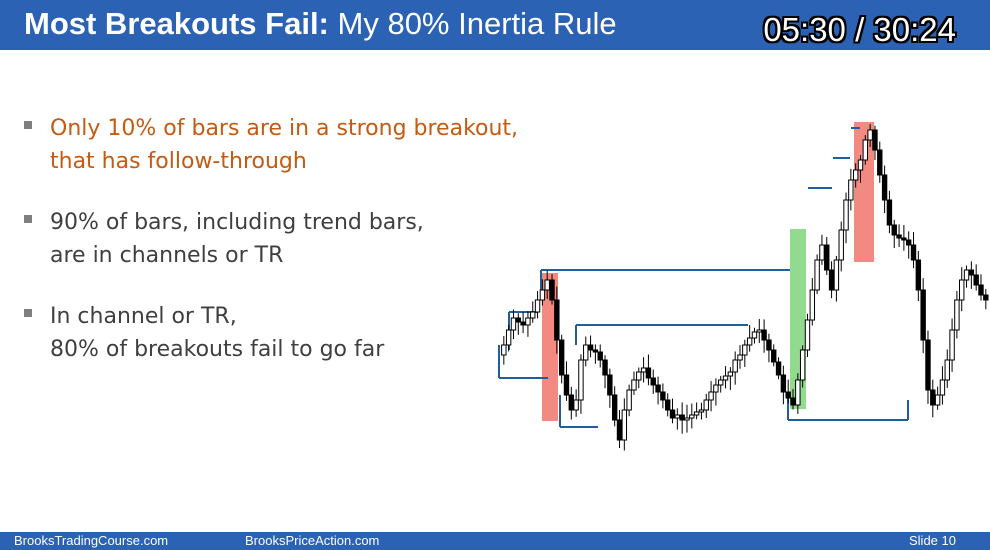 This screenshot has width=990, height=550. Describe the element at coordinates (477, 23) in the screenshot. I see `slide-title-rest: My 80% Inertia Rule` at that location.